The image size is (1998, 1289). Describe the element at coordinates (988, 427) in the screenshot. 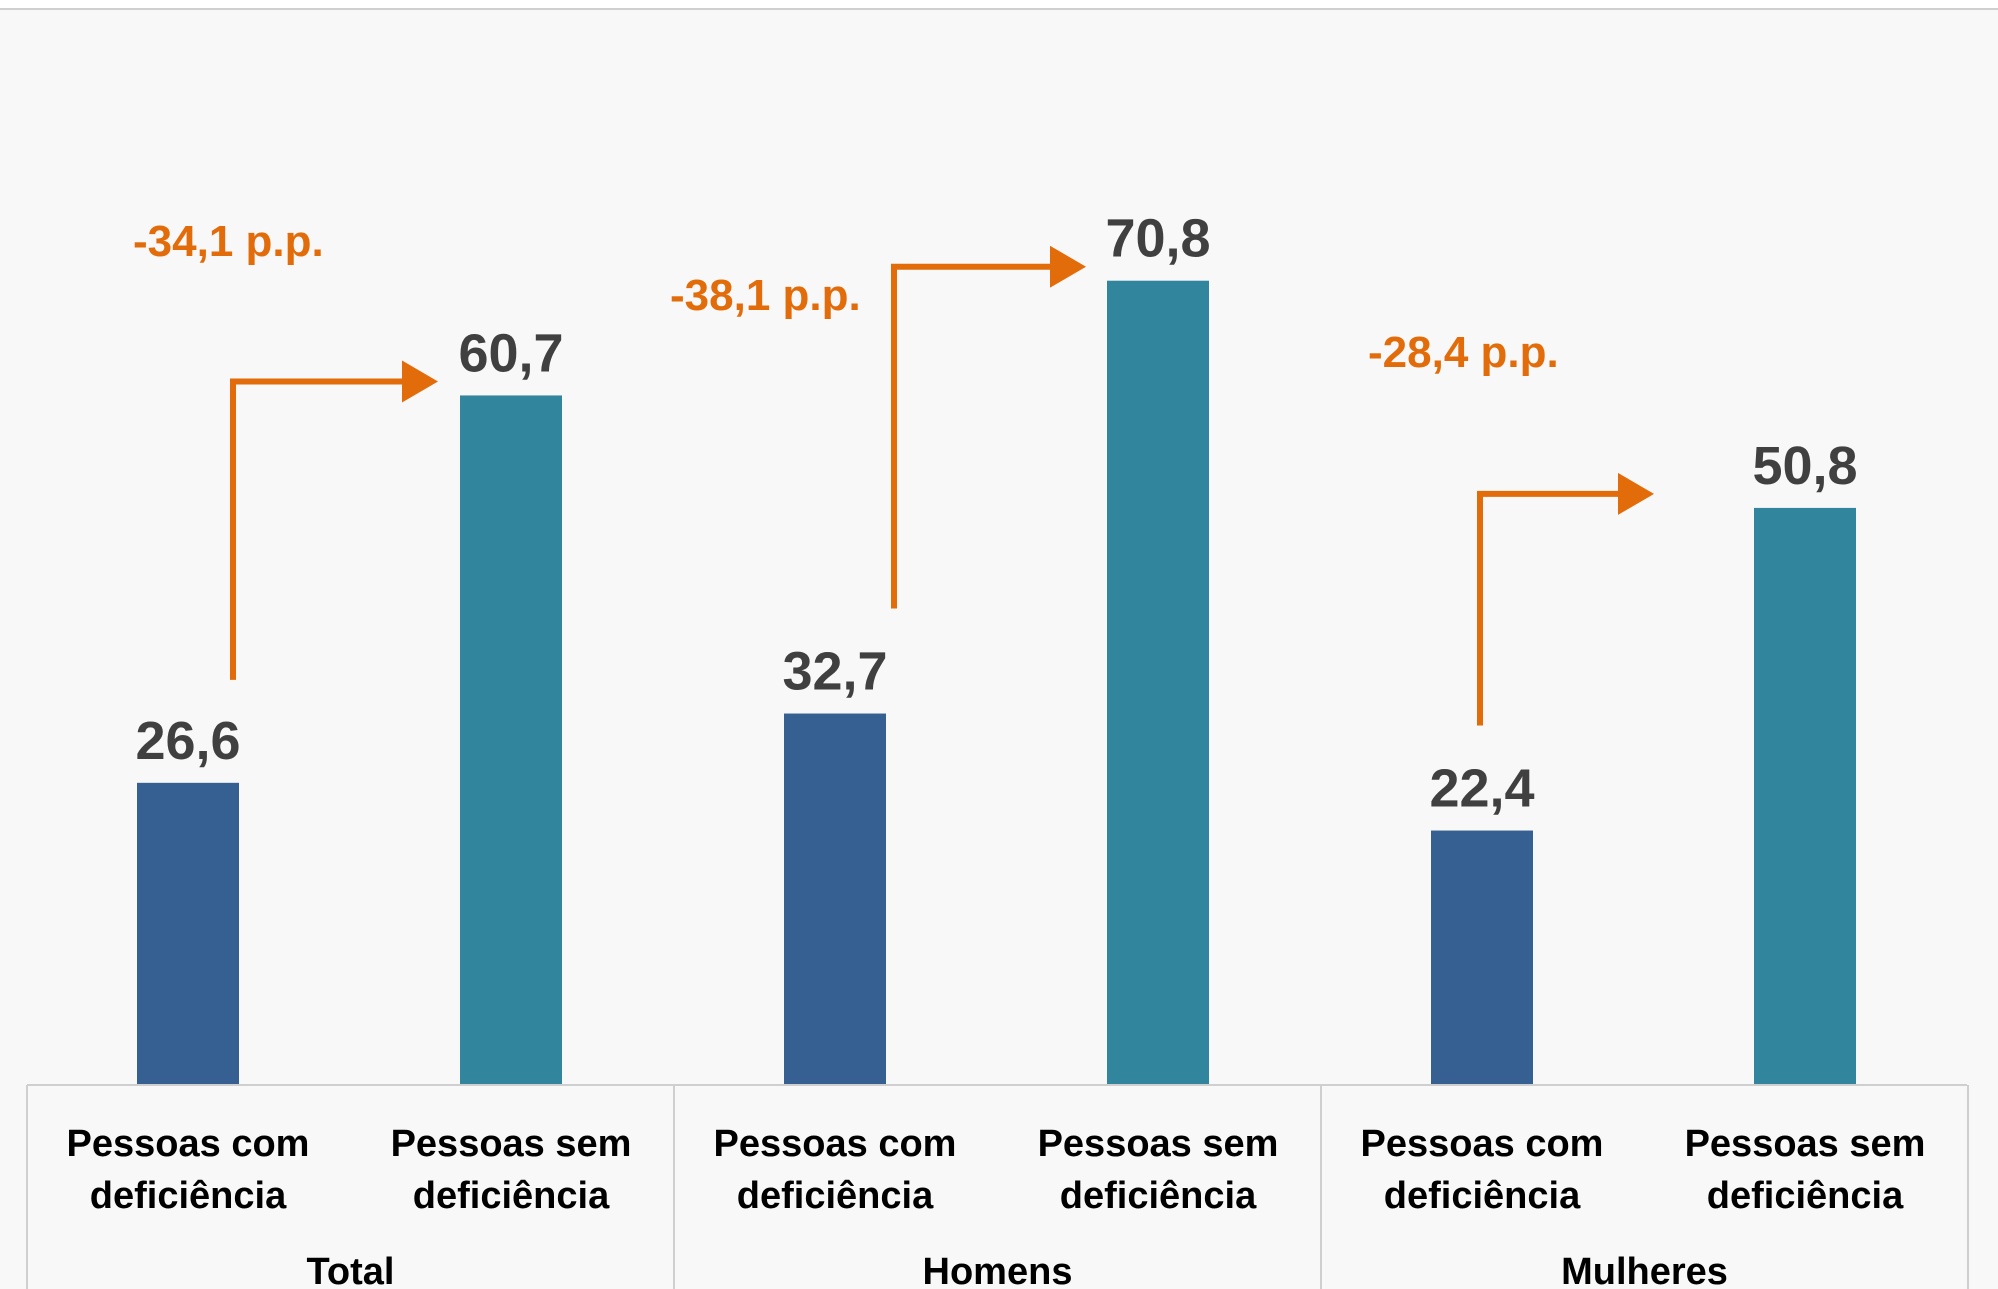

I see `difference-arrow-homens` at that location.